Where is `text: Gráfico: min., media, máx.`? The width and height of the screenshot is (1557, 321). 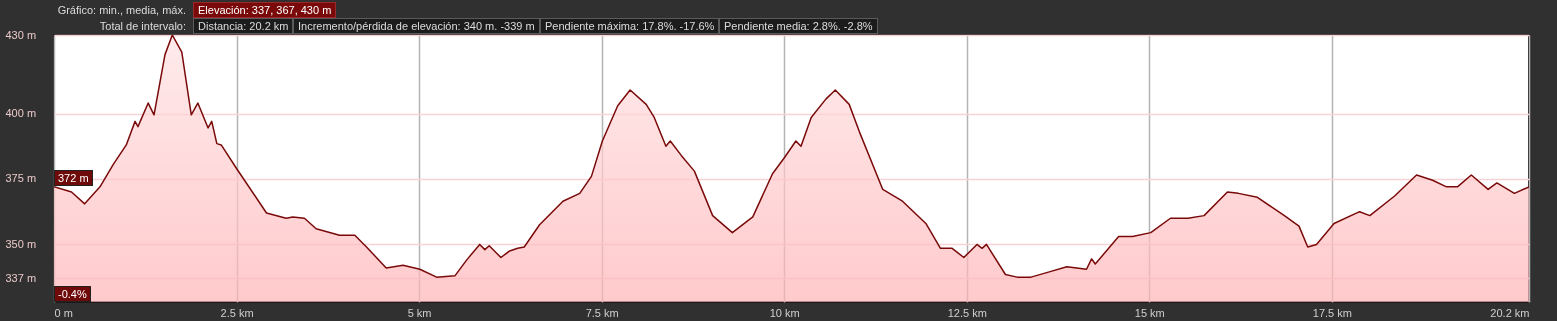
text: Gráfico: min., media, máx. is located at coordinates (121, 10).